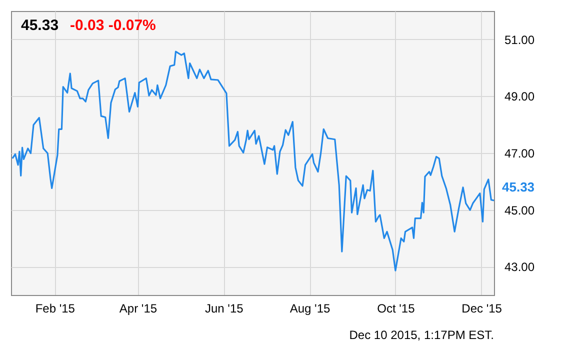 The width and height of the screenshot is (575, 358). What do you see at coordinates (224, 309) in the screenshot?
I see `x-tick-label: Jun '15` at bounding box center [224, 309].